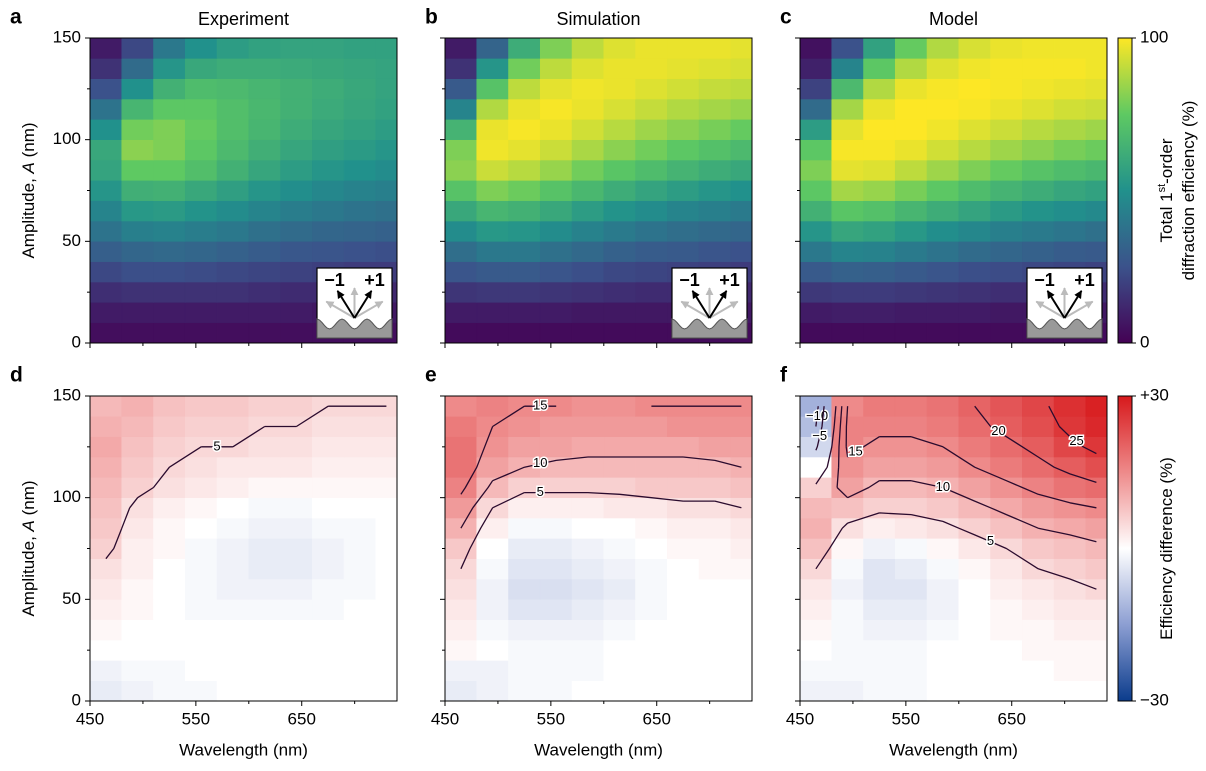  Describe the element at coordinates (1166, 190) in the screenshot. I see `colorbar-label: Total 1st-order` at that location.